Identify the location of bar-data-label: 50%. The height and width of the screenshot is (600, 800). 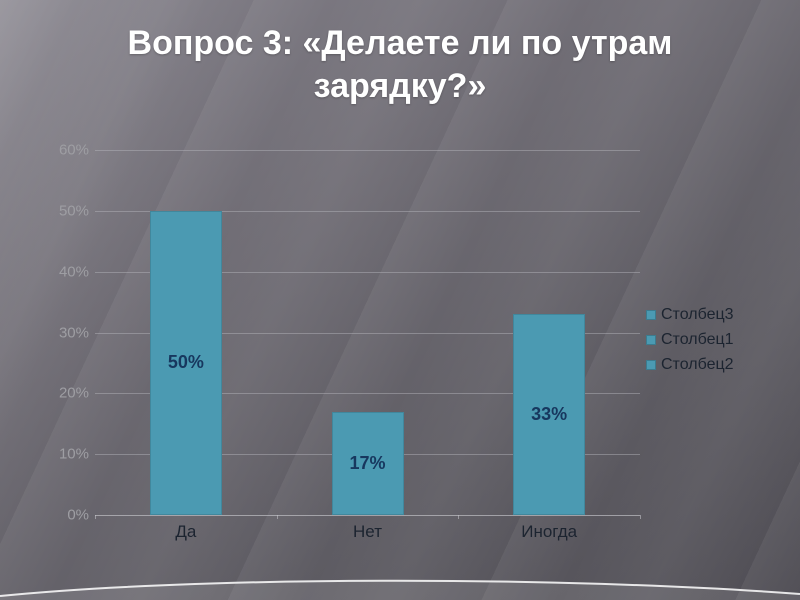
(185, 362).